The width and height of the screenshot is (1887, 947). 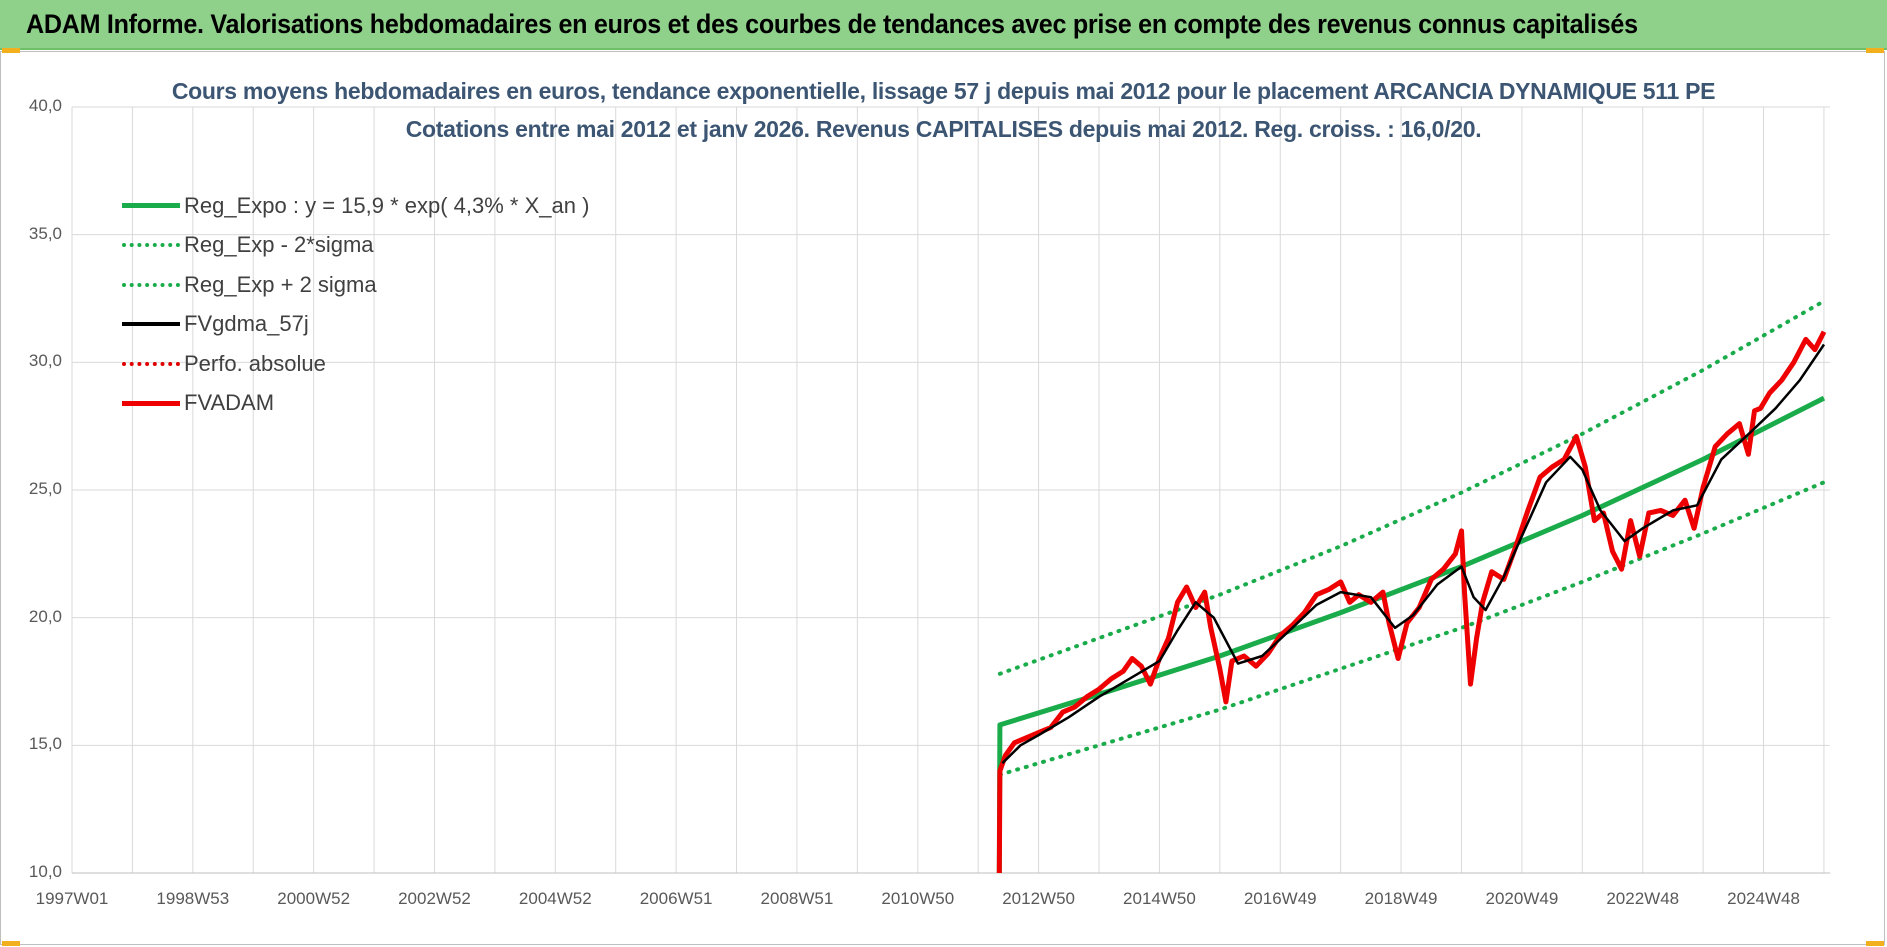 What do you see at coordinates (11, 50) in the screenshot?
I see `corner-mark-top-left` at bounding box center [11, 50].